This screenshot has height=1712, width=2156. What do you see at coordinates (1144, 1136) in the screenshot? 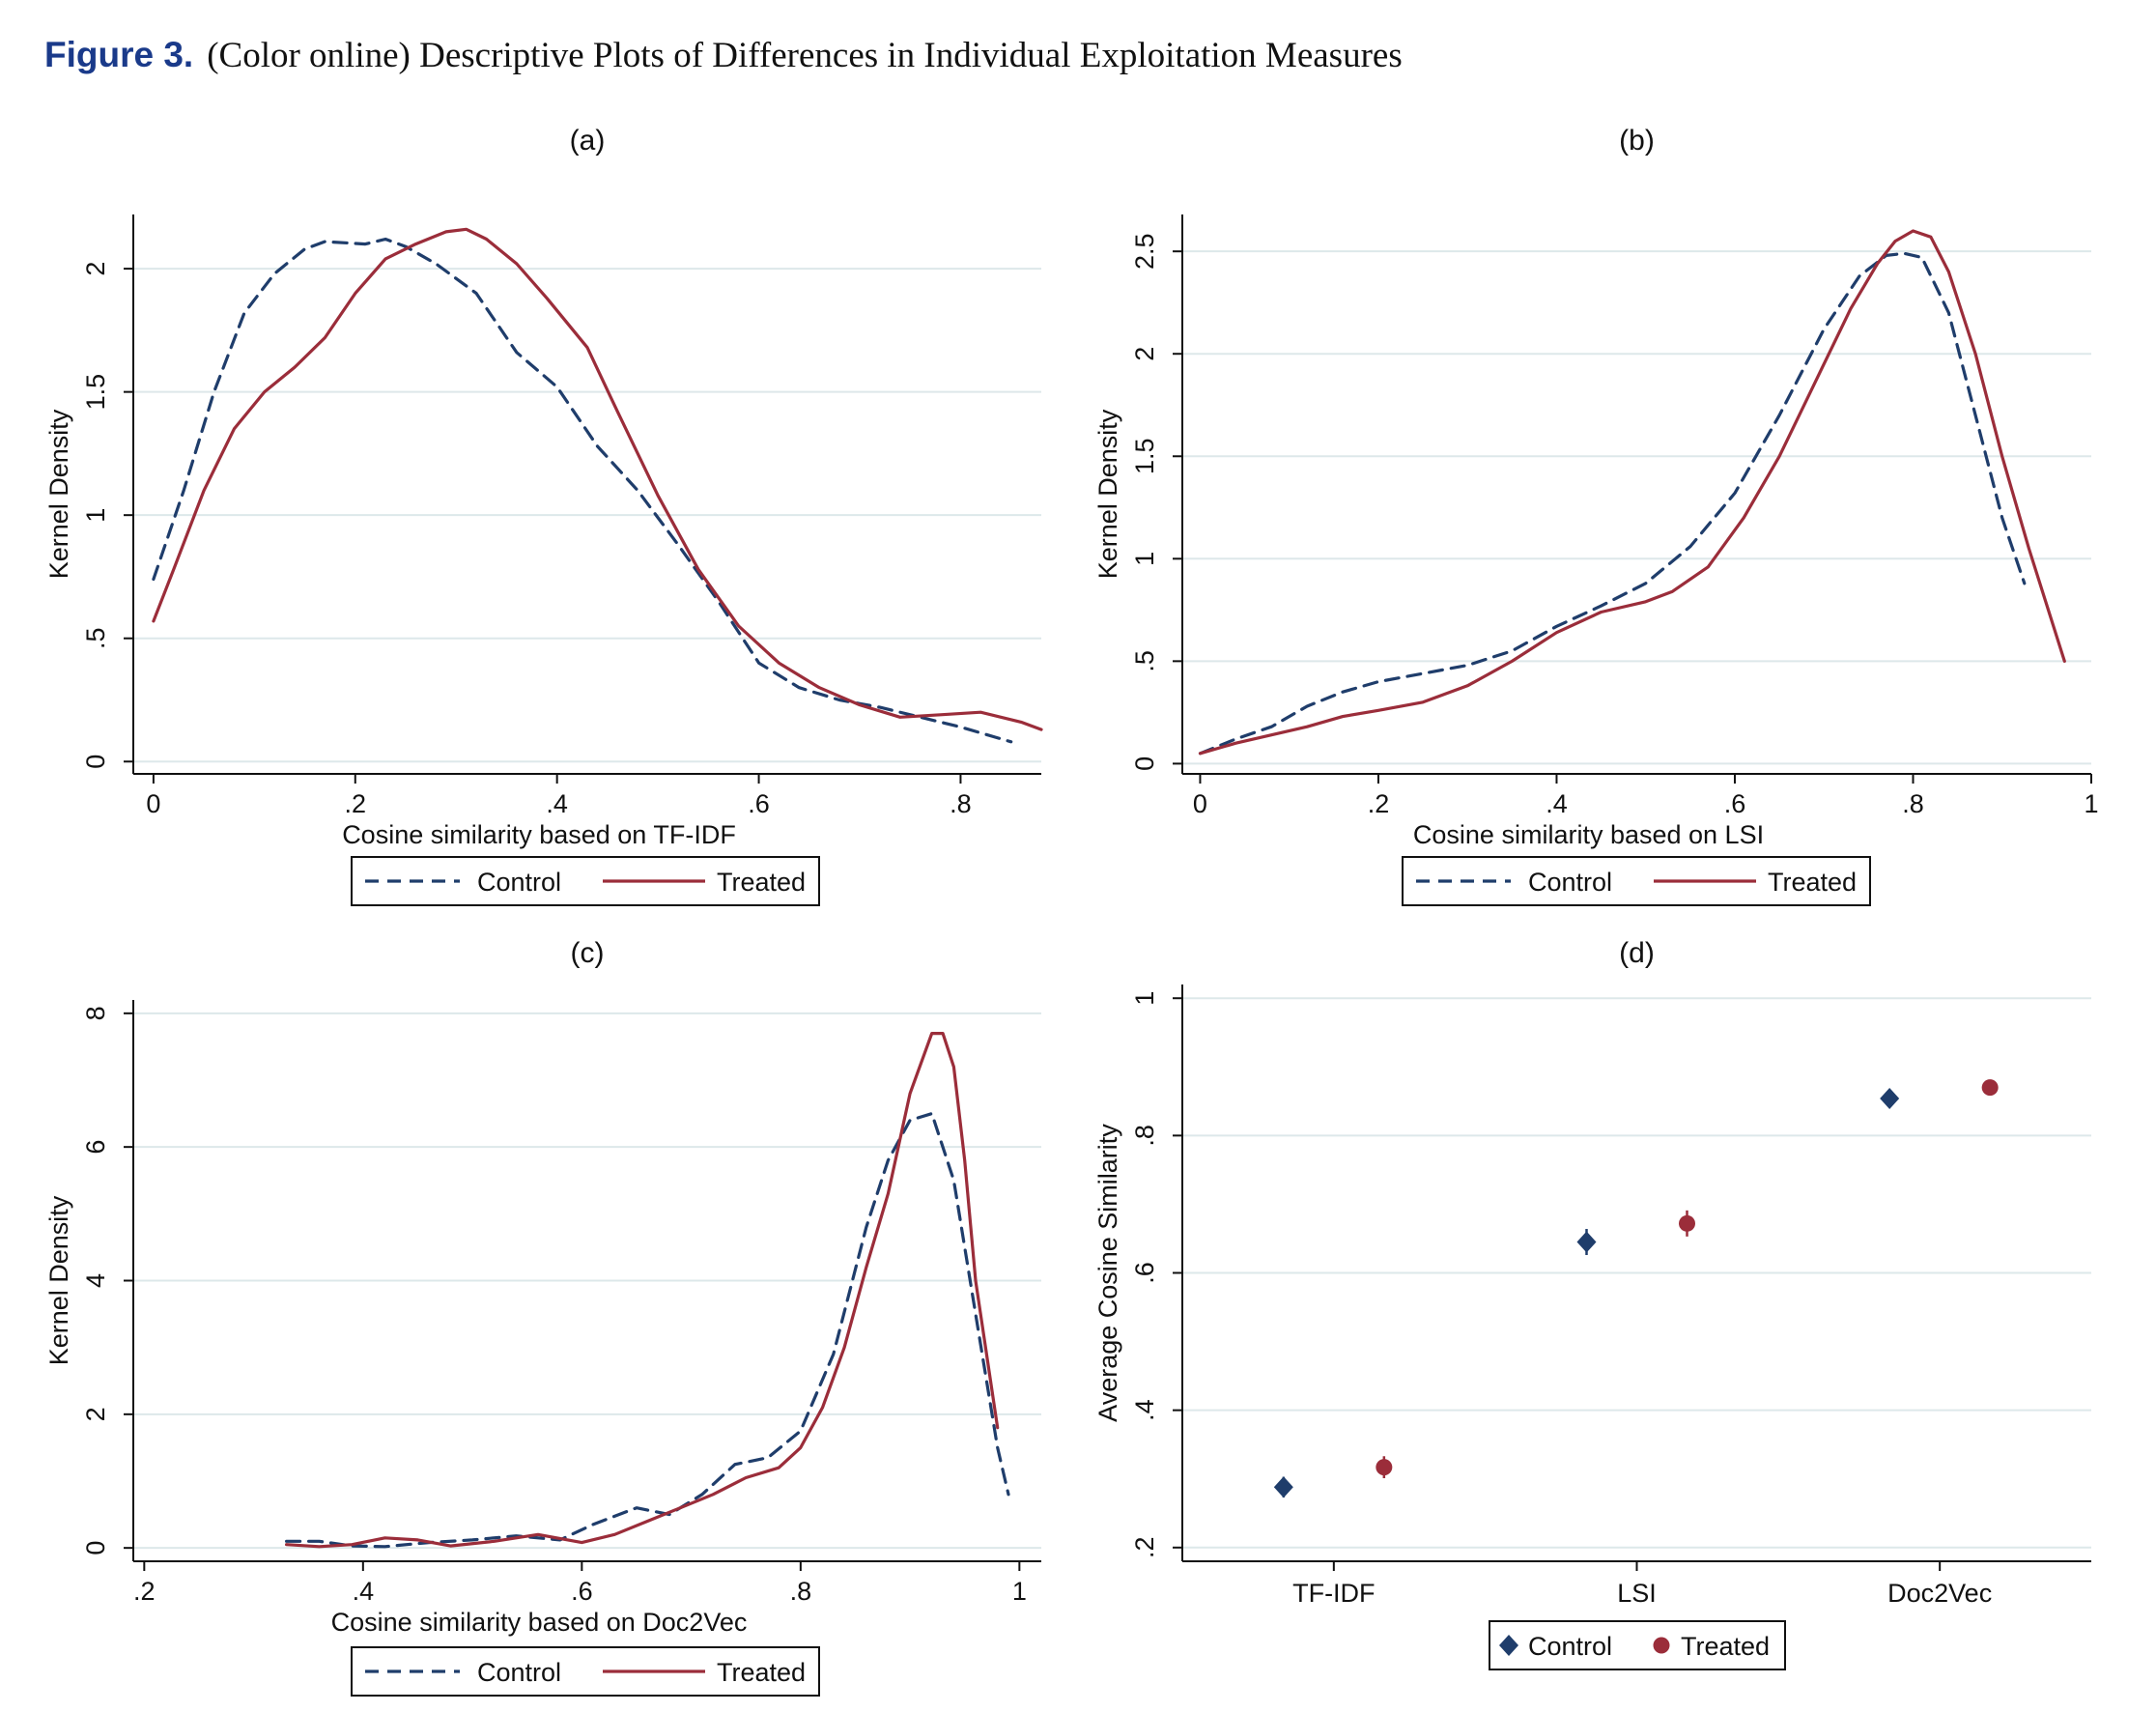
I see `y-tick-label: .8` at bounding box center [1144, 1136].